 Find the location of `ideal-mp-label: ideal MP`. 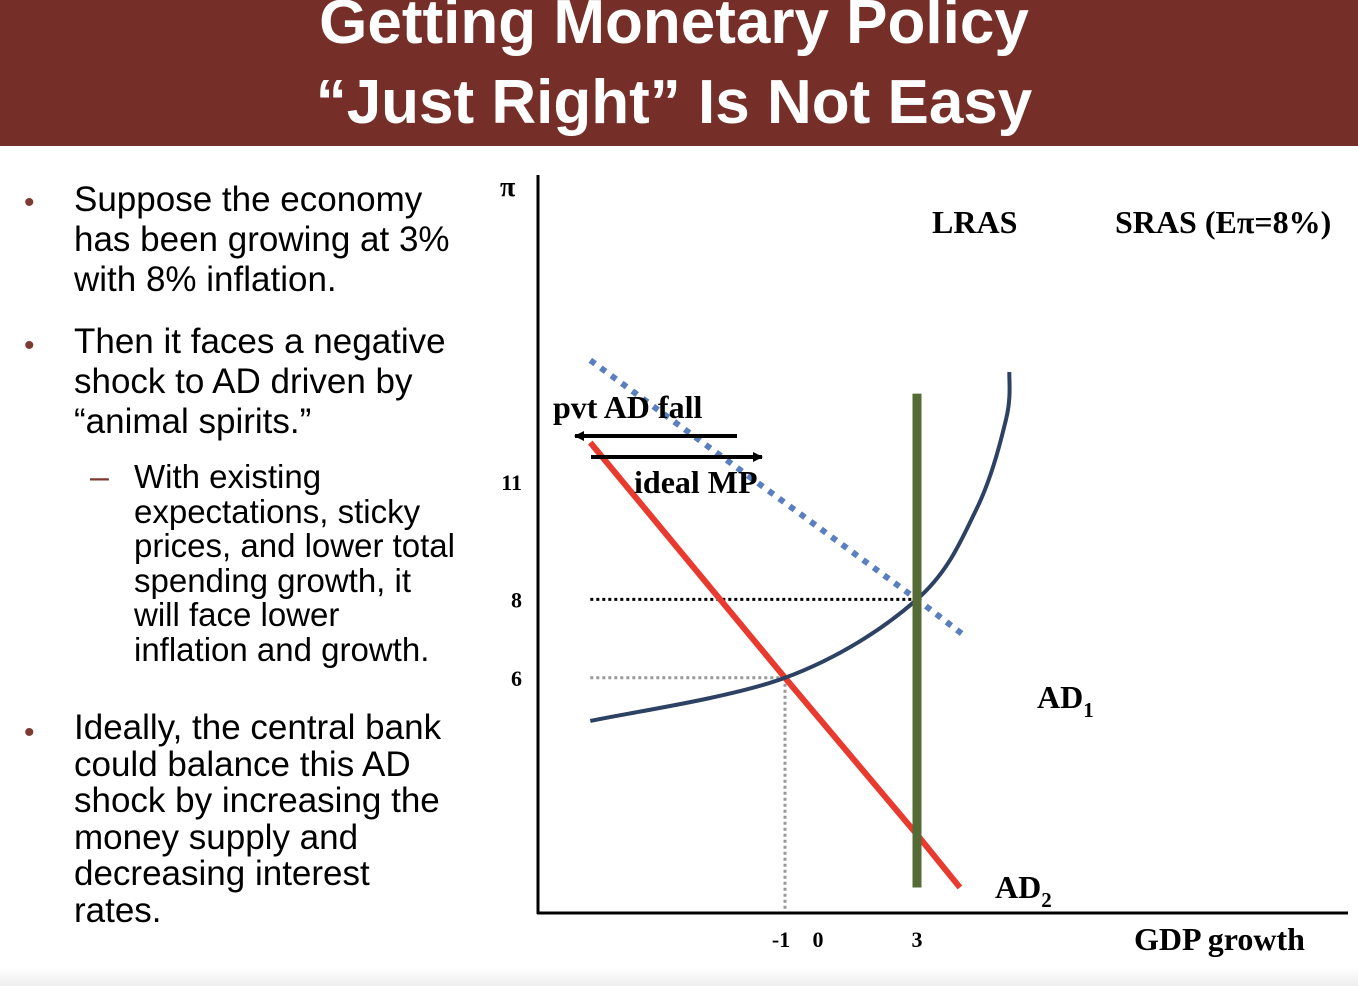

ideal-mp-label: ideal MP is located at coordinates (696, 482).